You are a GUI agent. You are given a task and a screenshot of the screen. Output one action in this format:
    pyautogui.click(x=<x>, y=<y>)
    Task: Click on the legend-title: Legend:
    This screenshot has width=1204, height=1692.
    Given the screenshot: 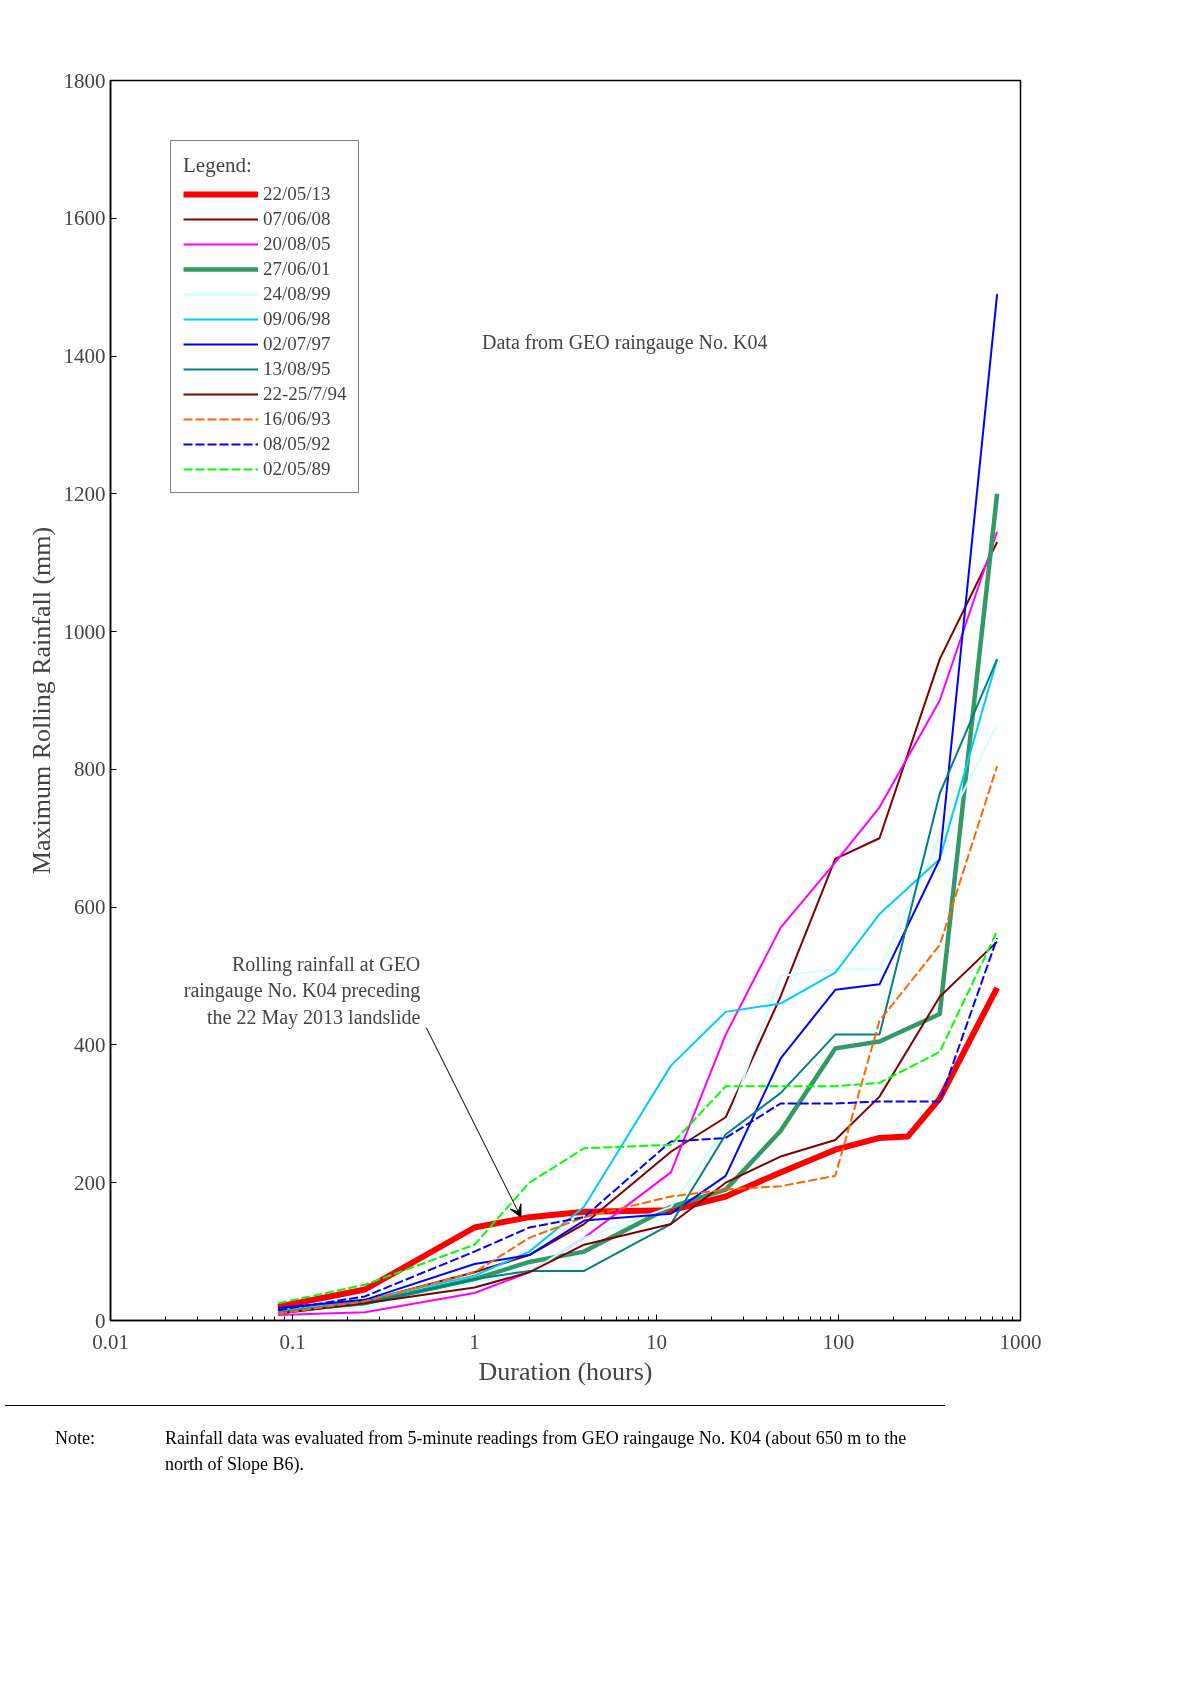 What is the action you would take?
    pyautogui.click(x=218, y=165)
    